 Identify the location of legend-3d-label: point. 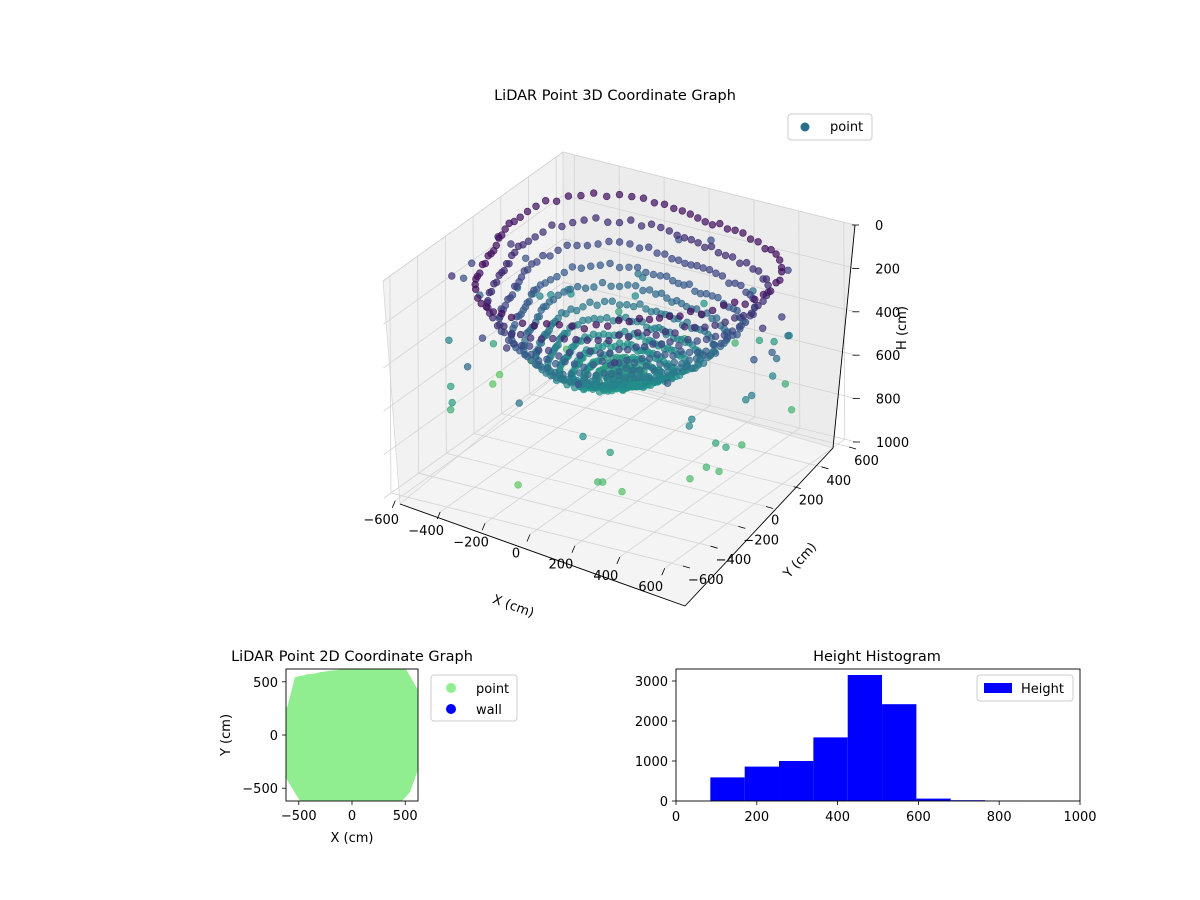
(846, 127).